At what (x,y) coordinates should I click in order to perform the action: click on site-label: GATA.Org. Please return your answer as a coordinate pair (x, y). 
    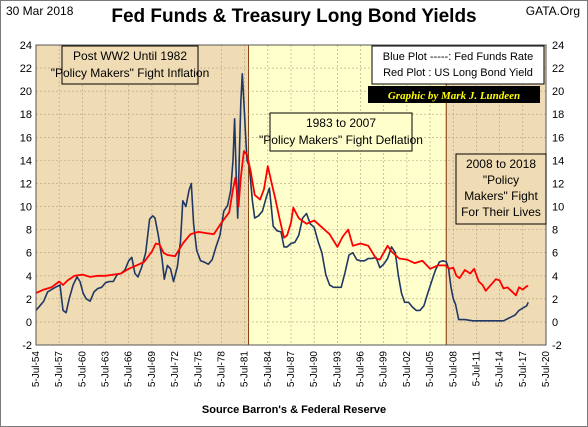
    Looking at the image, I should click on (552, 11).